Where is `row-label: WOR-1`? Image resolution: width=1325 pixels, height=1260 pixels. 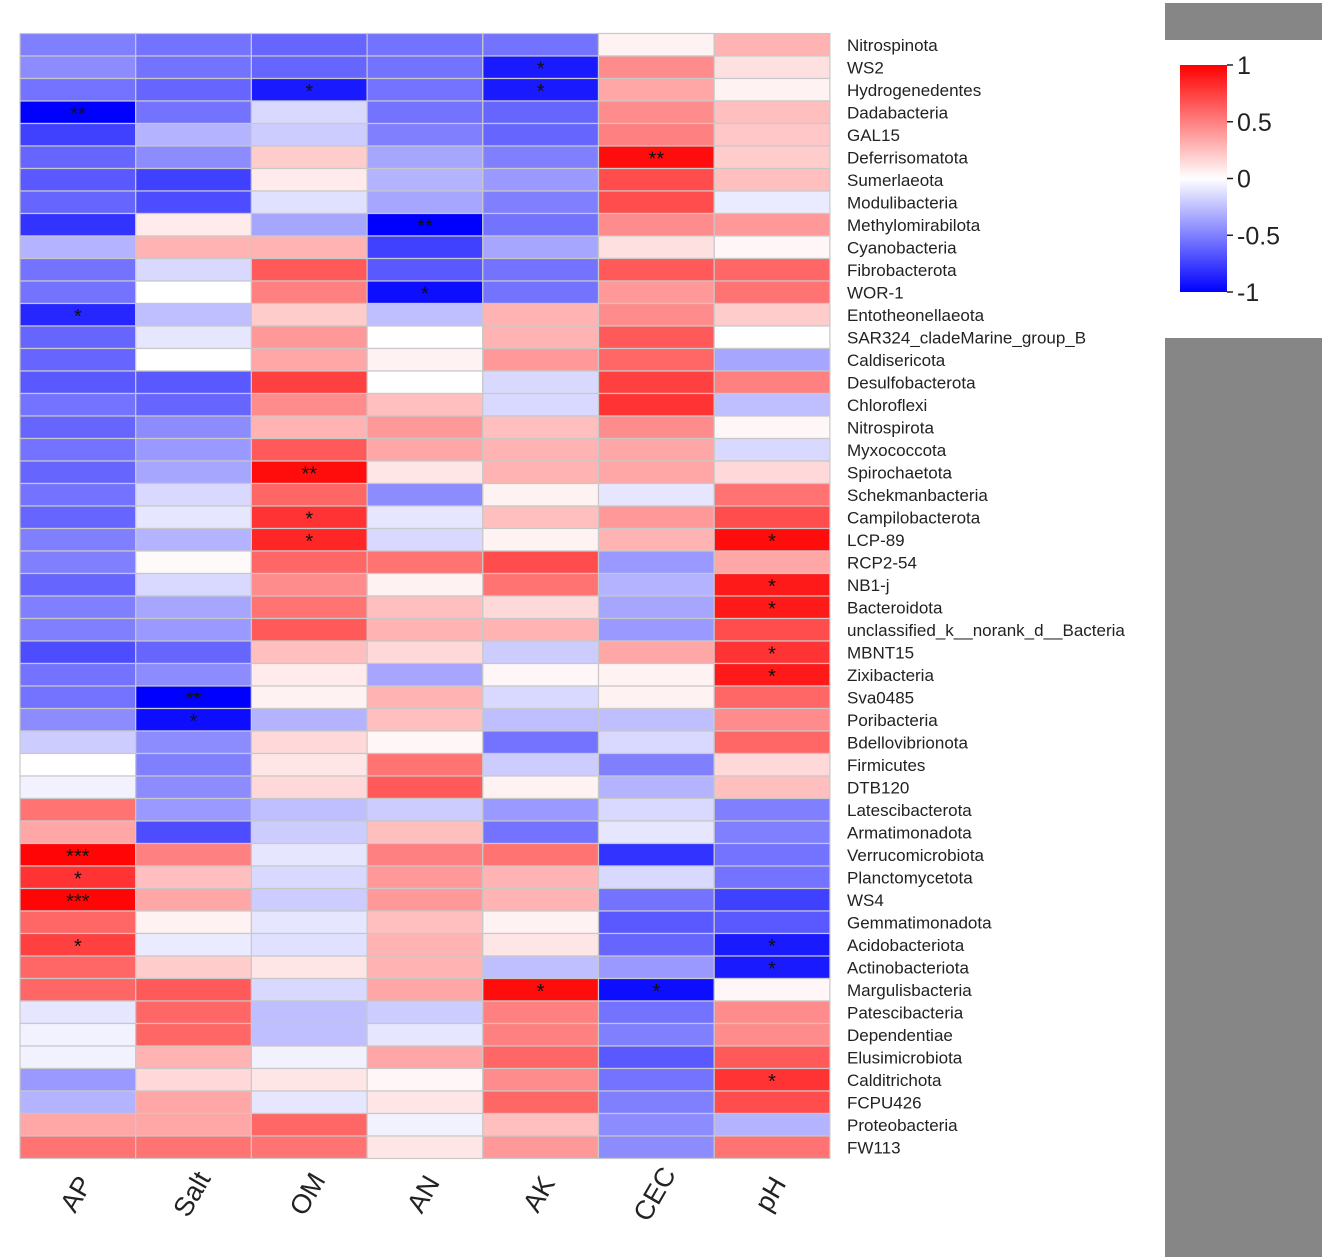
row-label: WOR-1 is located at coordinates (875, 292).